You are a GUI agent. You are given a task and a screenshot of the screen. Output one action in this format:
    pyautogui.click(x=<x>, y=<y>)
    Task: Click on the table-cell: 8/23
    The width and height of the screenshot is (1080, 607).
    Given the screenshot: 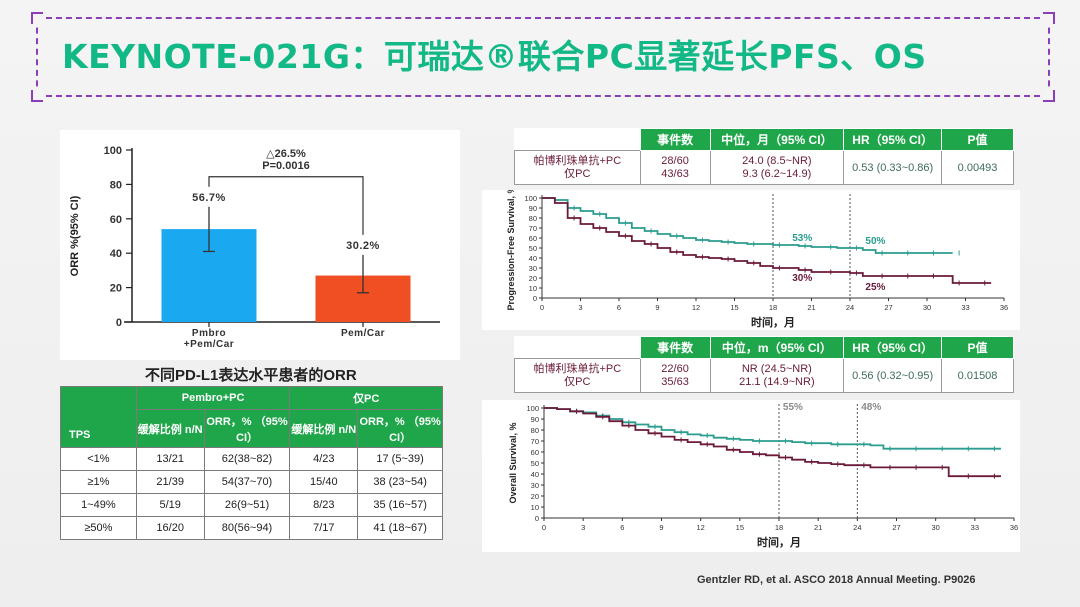 What is the action you would take?
    pyautogui.click(x=324, y=505)
    